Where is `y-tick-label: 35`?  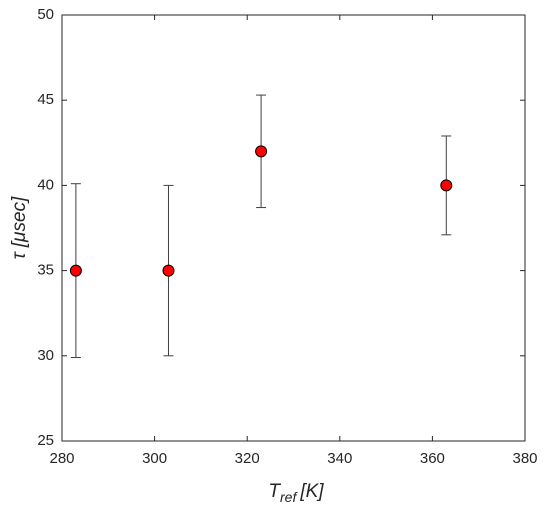
y-tick-label: 35 is located at coordinates (45, 270).